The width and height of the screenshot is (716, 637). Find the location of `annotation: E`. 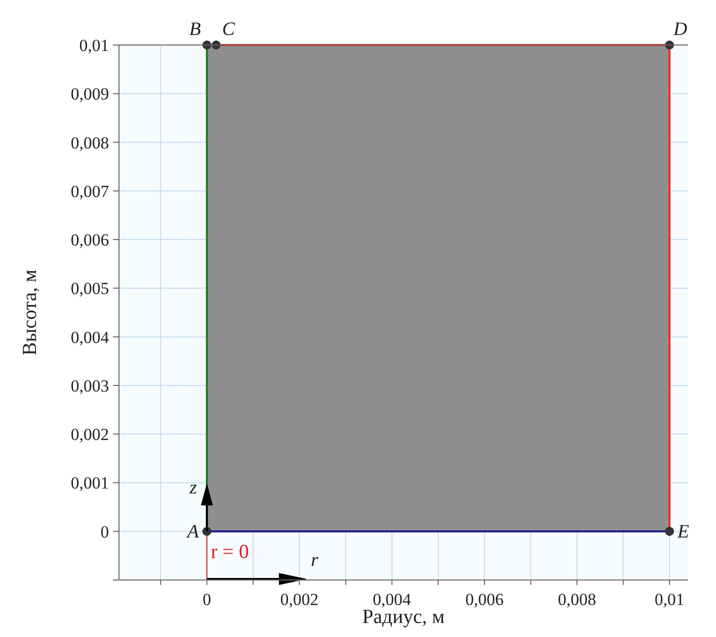

annotation: E is located at coordinates (683, 531).